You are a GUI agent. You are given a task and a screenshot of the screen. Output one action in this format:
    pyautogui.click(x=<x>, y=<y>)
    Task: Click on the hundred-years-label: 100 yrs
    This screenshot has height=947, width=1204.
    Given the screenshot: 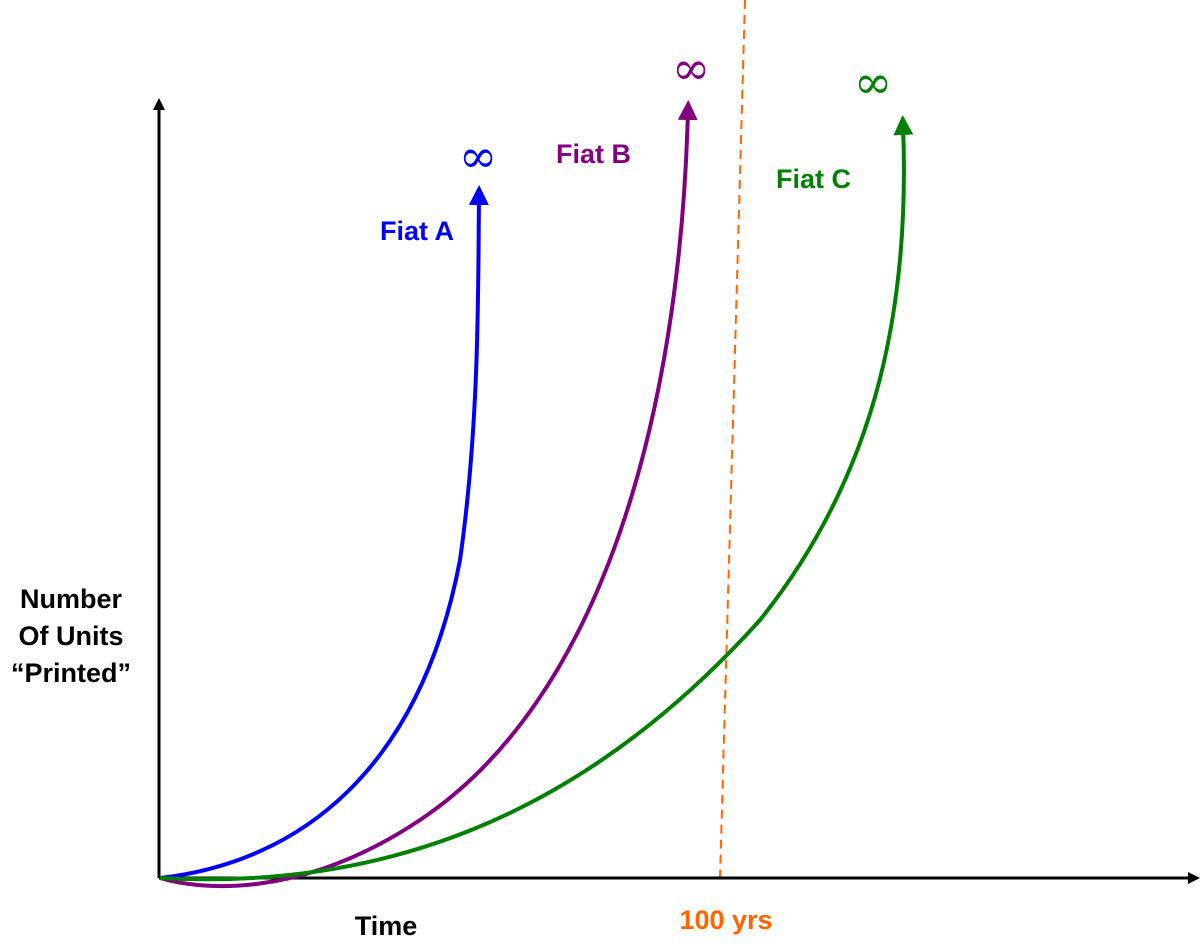 What is the action you would take?
    pyautogui.click(x=725, y=920)
    